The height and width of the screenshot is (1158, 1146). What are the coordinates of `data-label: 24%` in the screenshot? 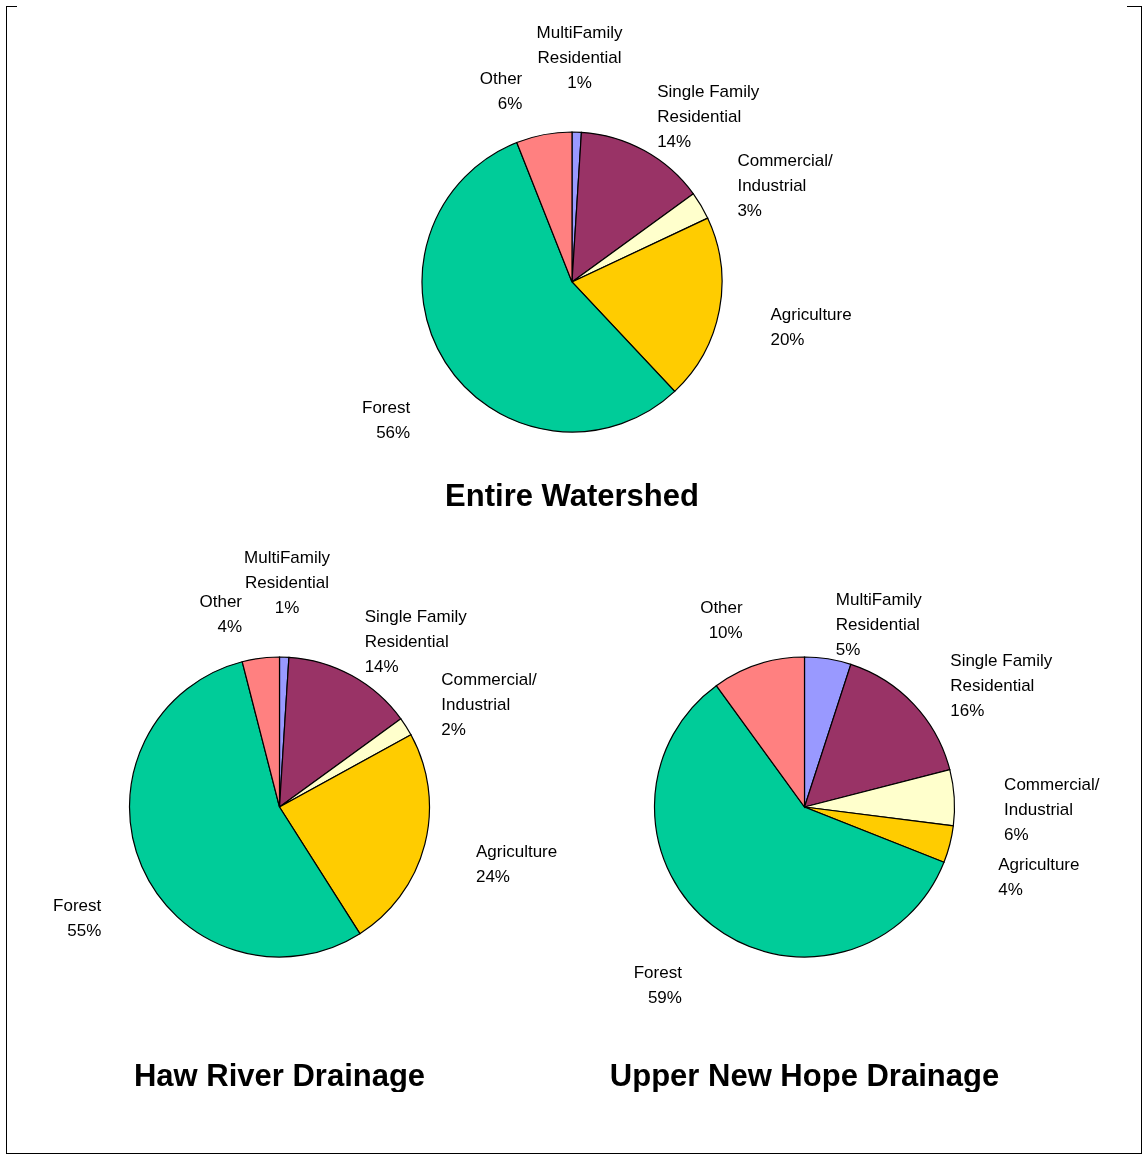 It's located at (492, 877).